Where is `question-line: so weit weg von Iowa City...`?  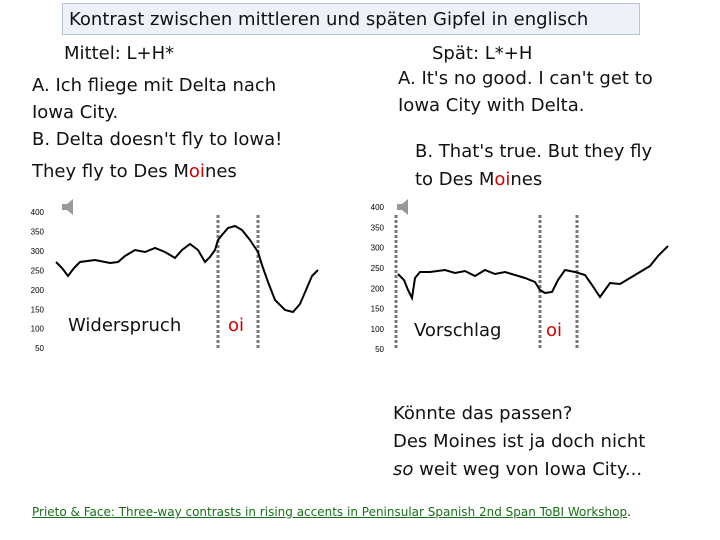
question-line: so weit weg von Iowa City... is located at coordinates (517, 470).